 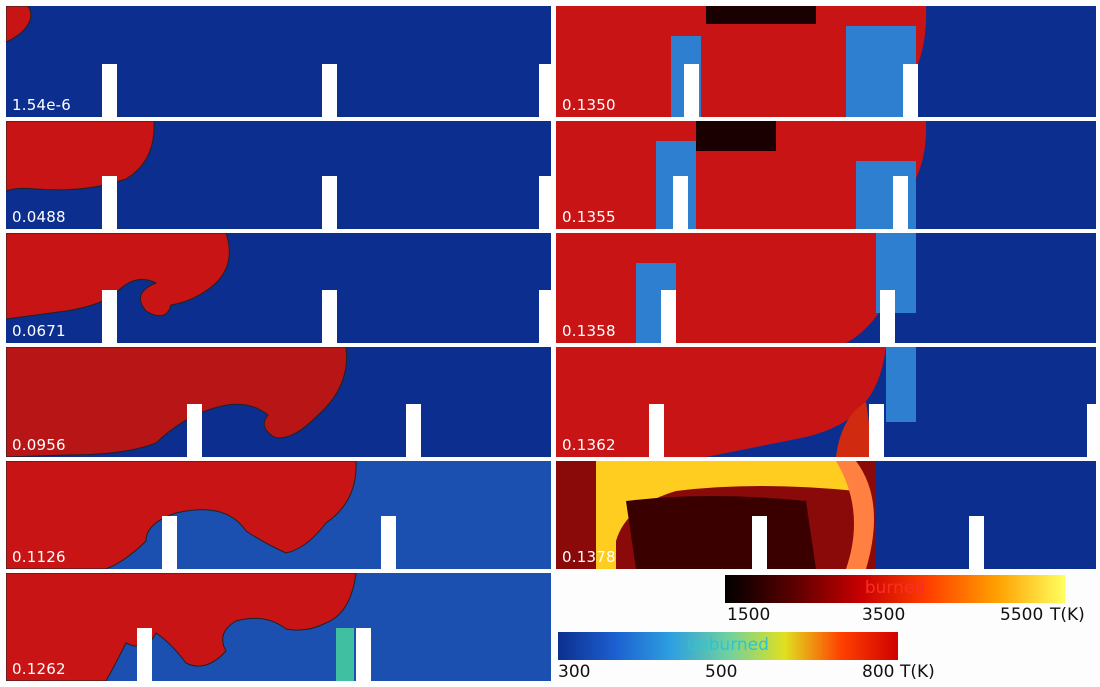 What do you see at coordinates (589, 445) in the screenshot?
I see `time-label: 0.1362` at bounding box center [589, 445].